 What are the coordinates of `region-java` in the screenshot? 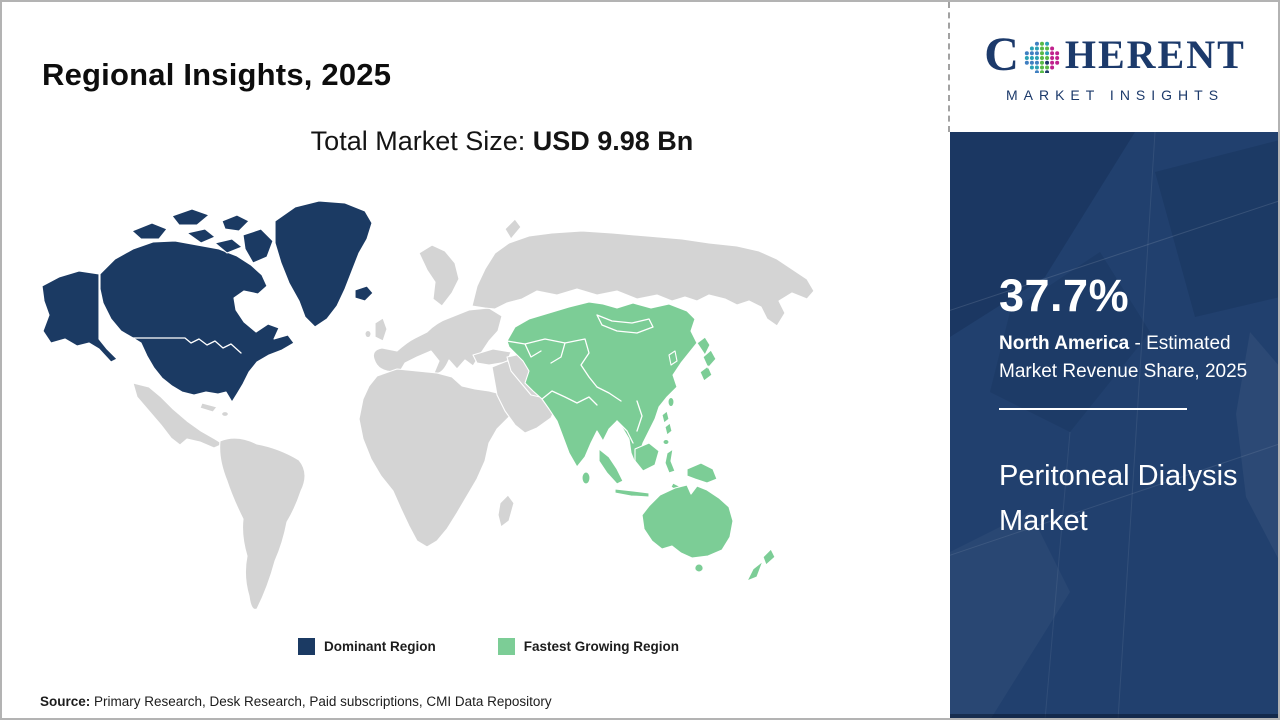 It's located at (632, 493).